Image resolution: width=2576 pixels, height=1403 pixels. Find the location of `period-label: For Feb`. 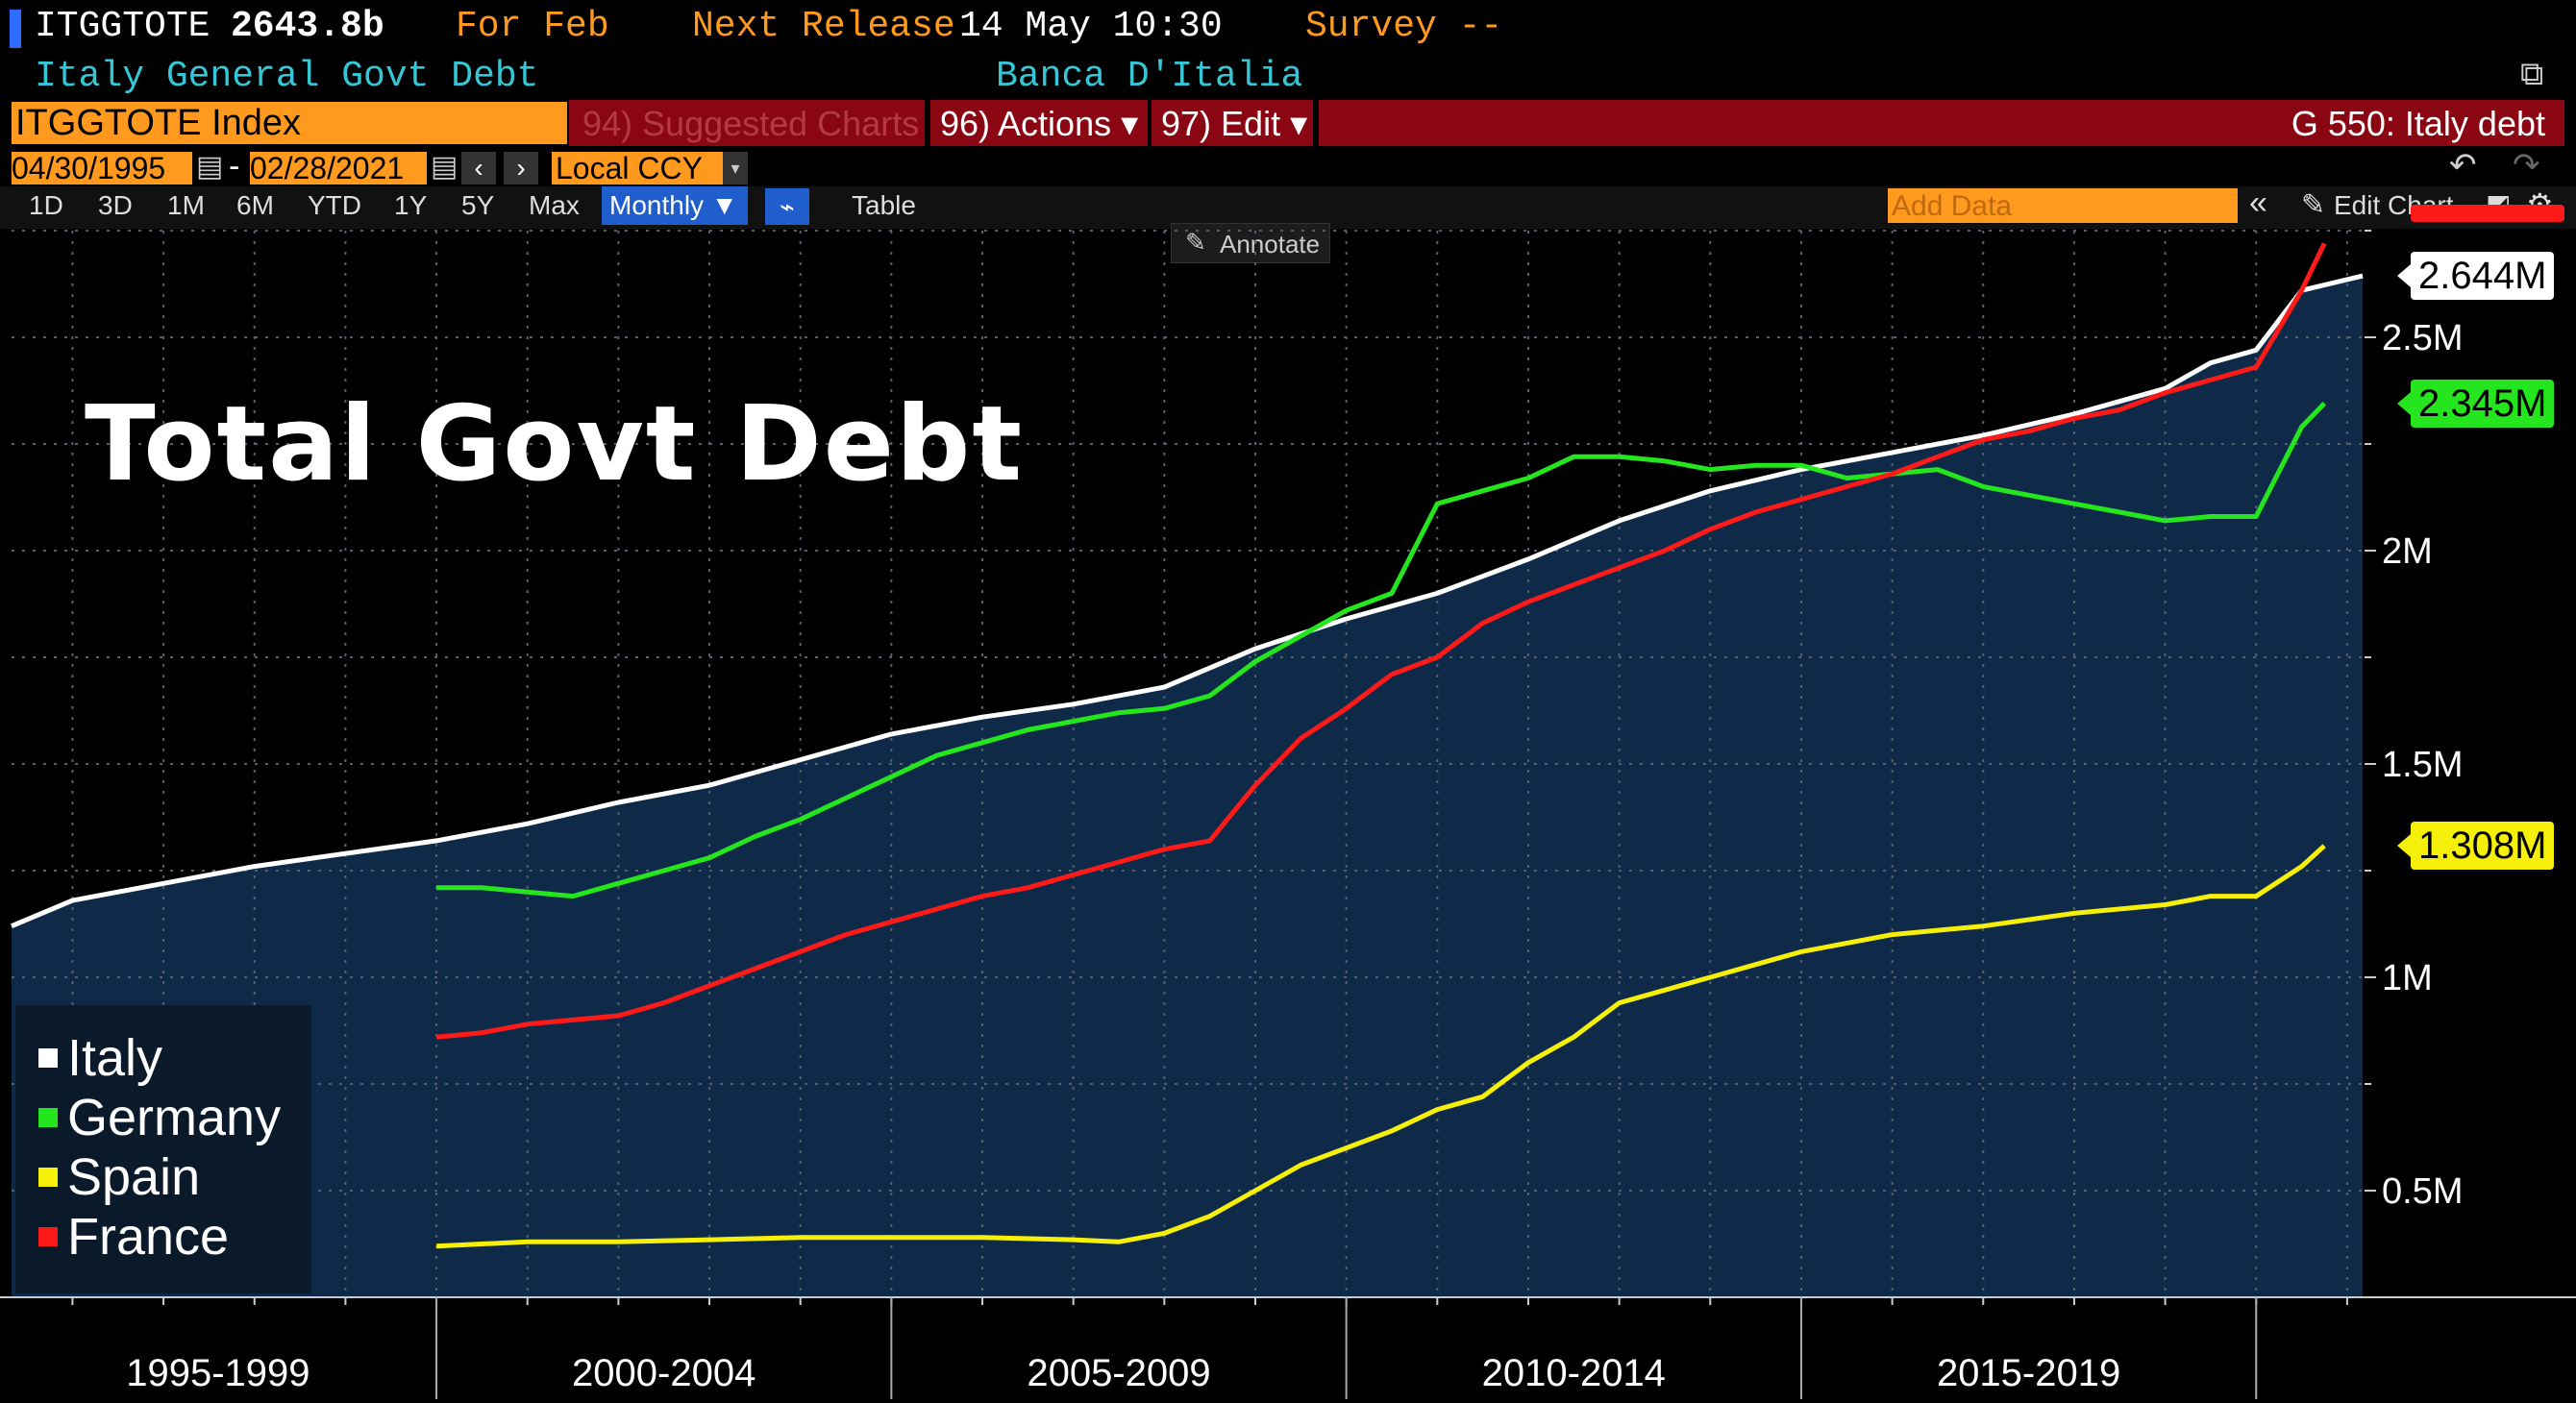

period-label: For Feb is located at coordinates (533, 26).